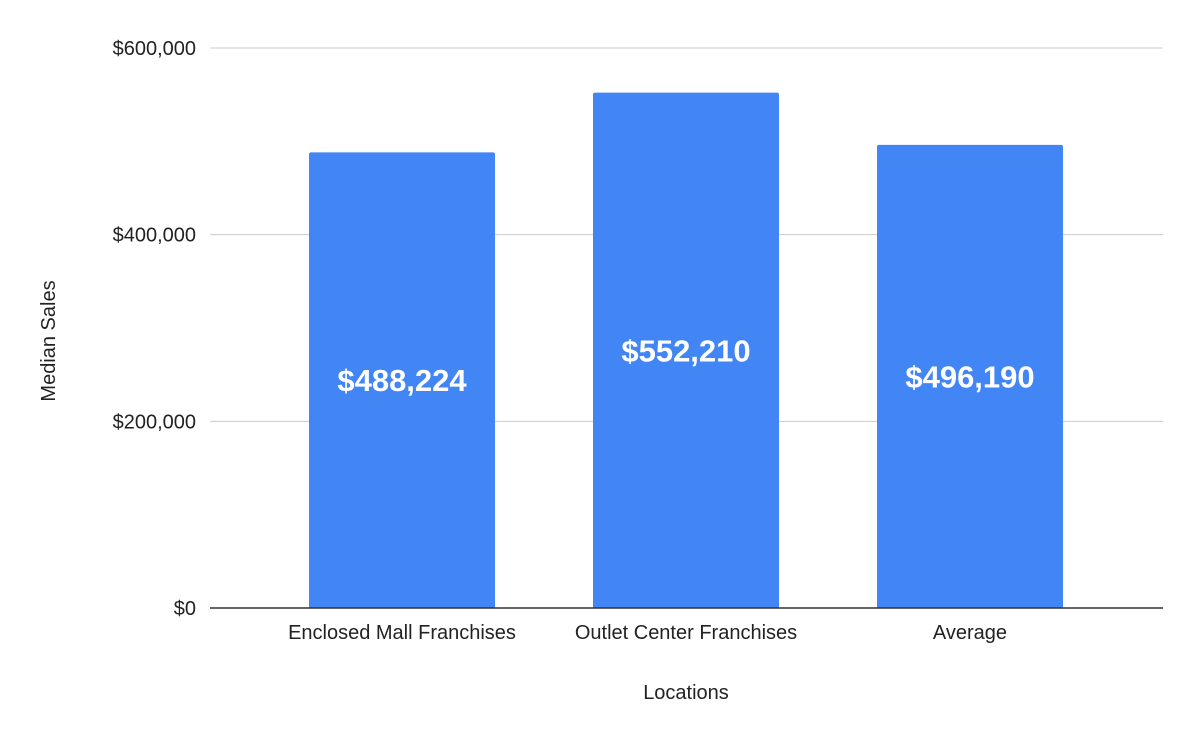 This screenshot has width=1200, height=742. I want to click on y-axis-title: Median Sales, so click(49, 340).